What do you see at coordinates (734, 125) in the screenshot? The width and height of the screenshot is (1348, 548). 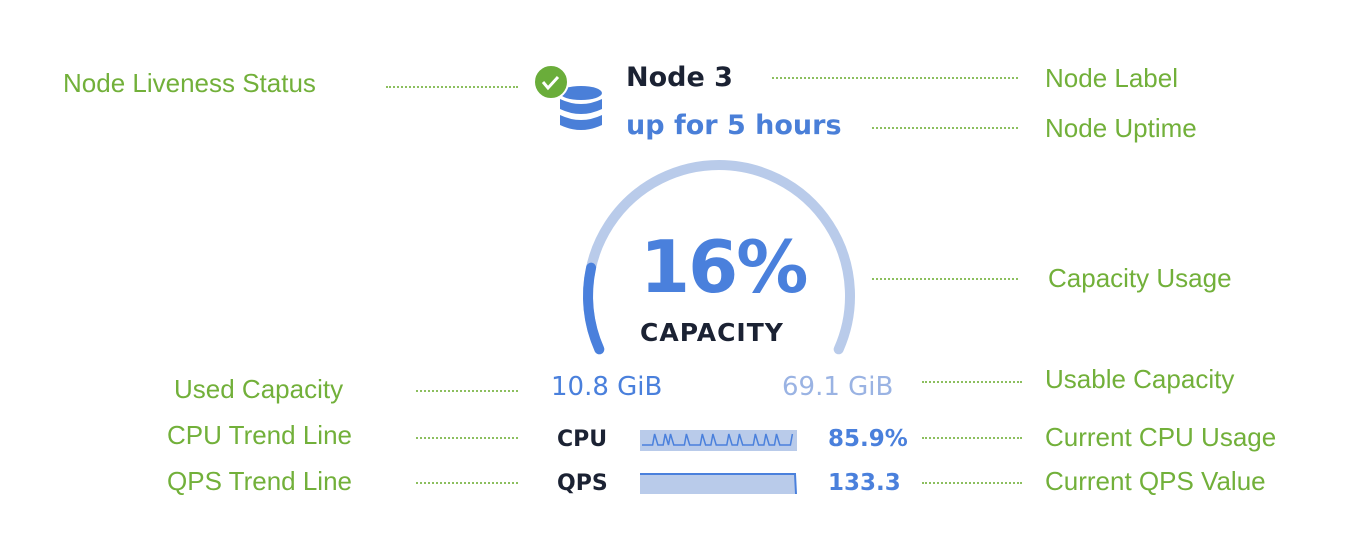 I see `node-uptime: up for 5 hours` at bounding box center [734, 125].